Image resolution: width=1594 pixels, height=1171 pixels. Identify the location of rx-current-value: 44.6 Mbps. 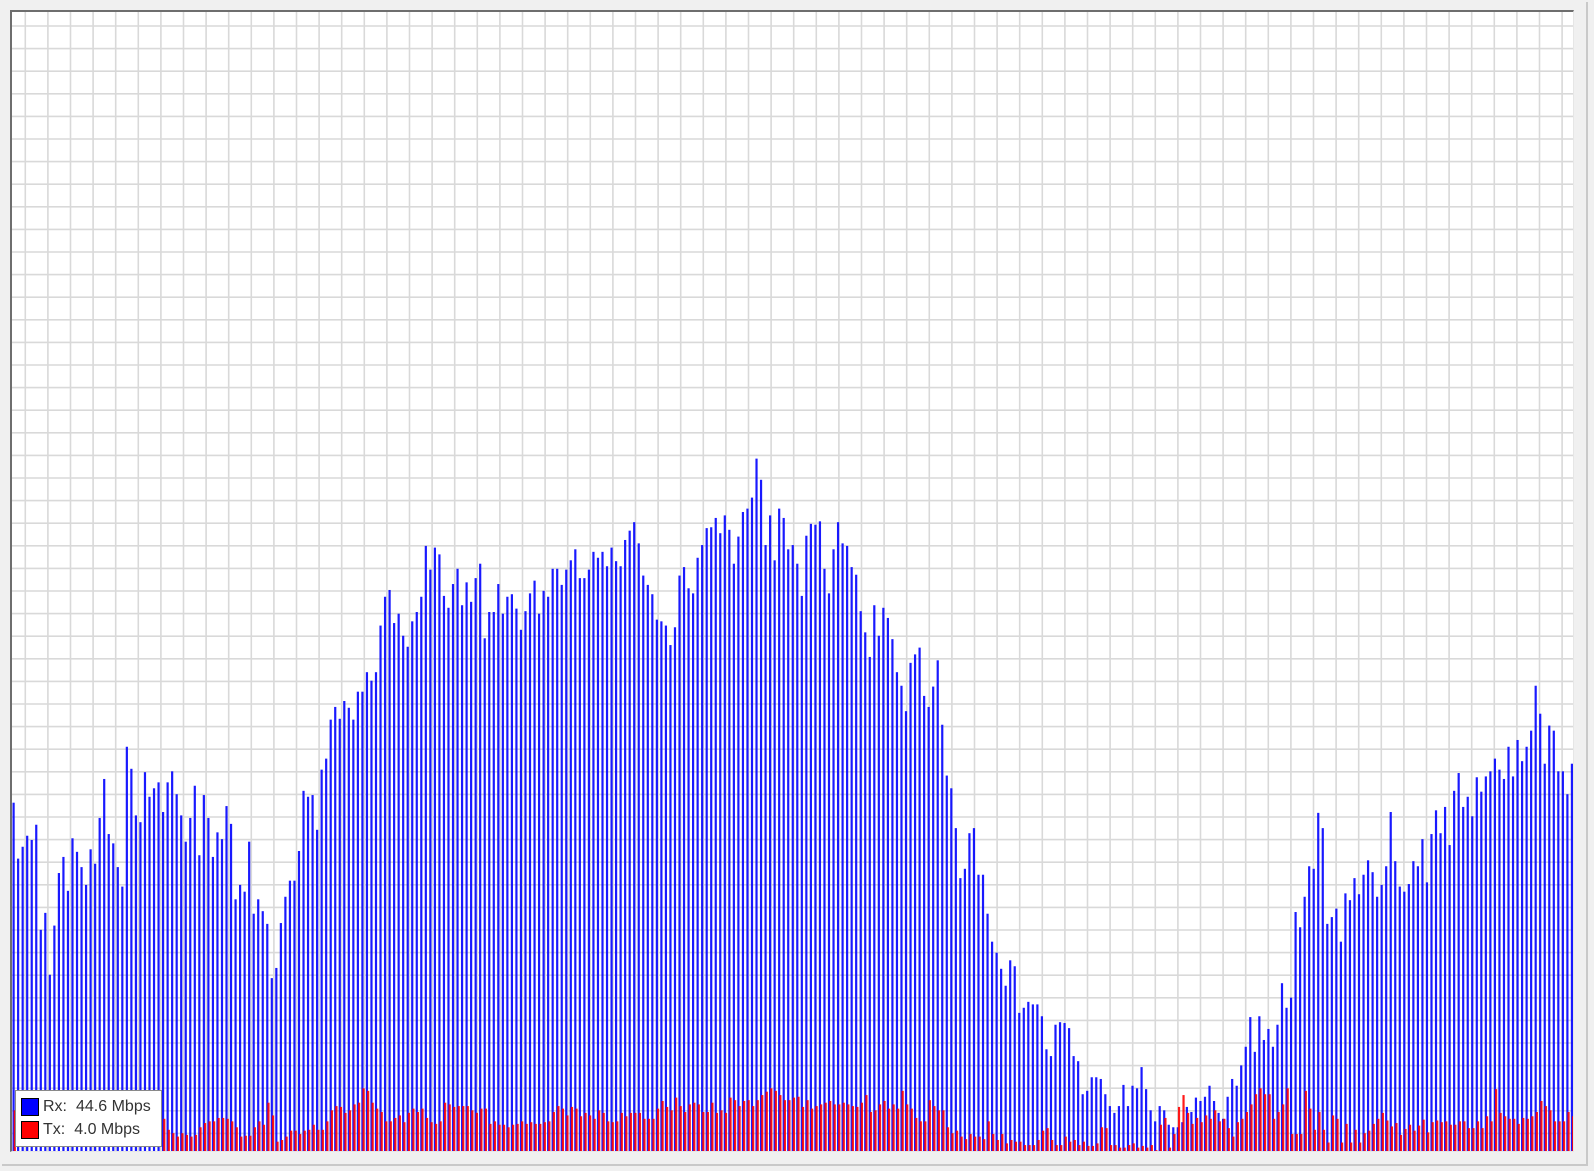
(113, 1106).